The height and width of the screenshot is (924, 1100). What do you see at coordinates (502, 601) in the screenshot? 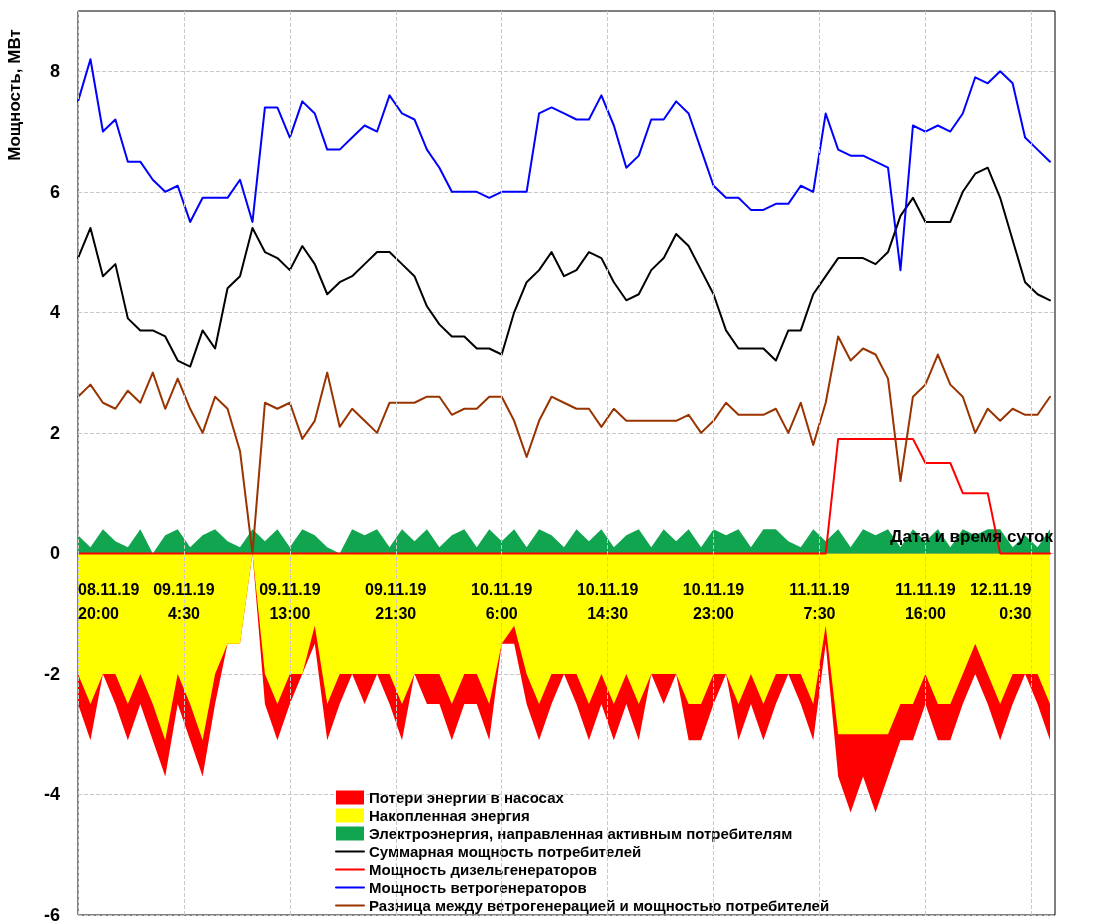
I see `x-tick-label: 10.11.19 6:00` at bounding box center [502, 601].